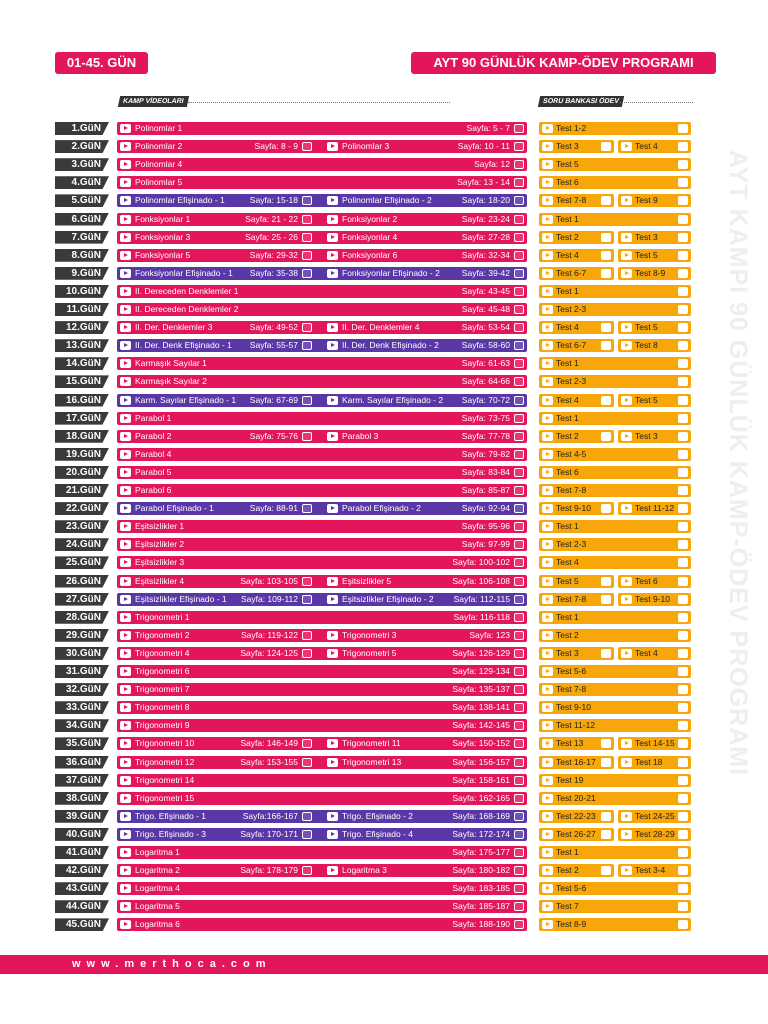 This screenshot has height=1024, width=768. What do you see at coordinates (425, 237) in the screenshot?
I see `video-item: Fonksiyonlar 4 Sayfa: 27-28` at bounding box center [425, 237].